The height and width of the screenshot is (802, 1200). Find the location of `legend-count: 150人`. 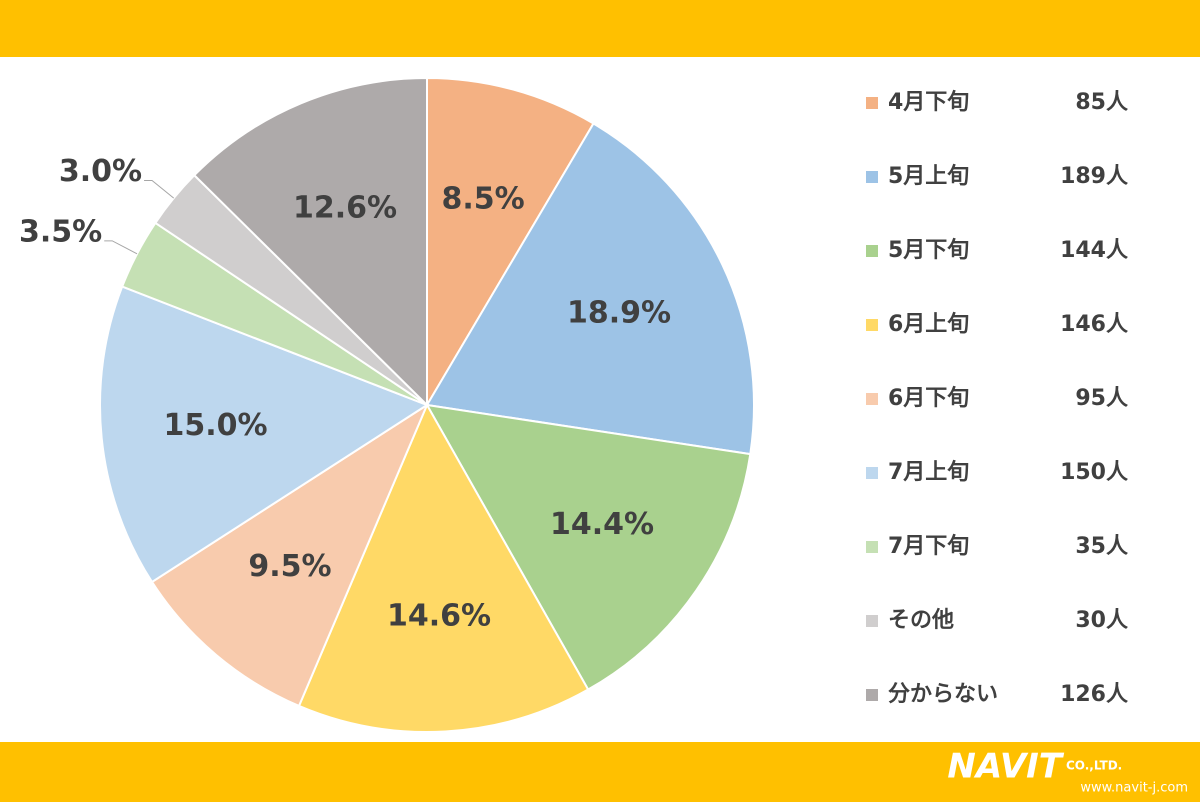

legend-count: 150人 is located at coordinates (1094, 472).